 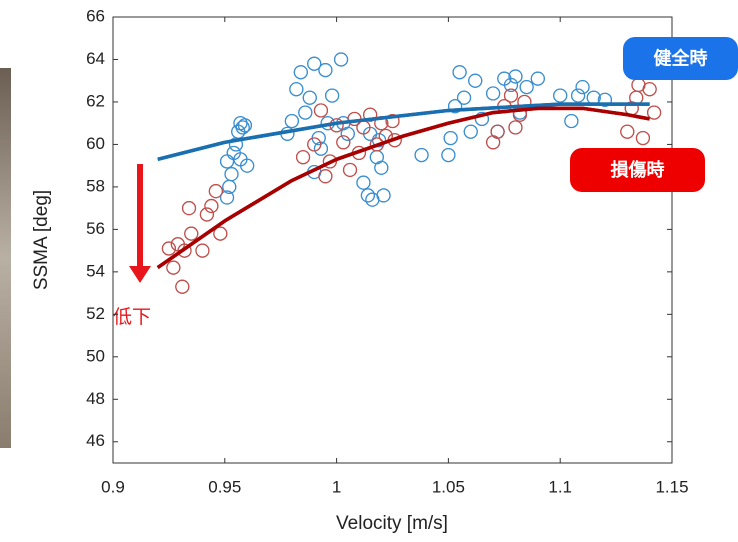 I want to click on legend-label: 健全時, so click(x=681, y=57).